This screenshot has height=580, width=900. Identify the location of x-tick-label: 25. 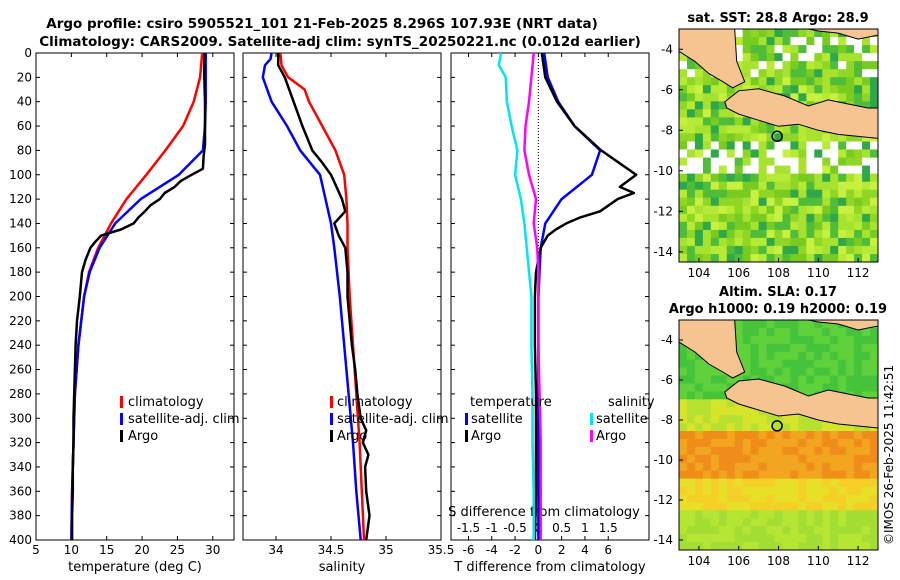
(177, 550).